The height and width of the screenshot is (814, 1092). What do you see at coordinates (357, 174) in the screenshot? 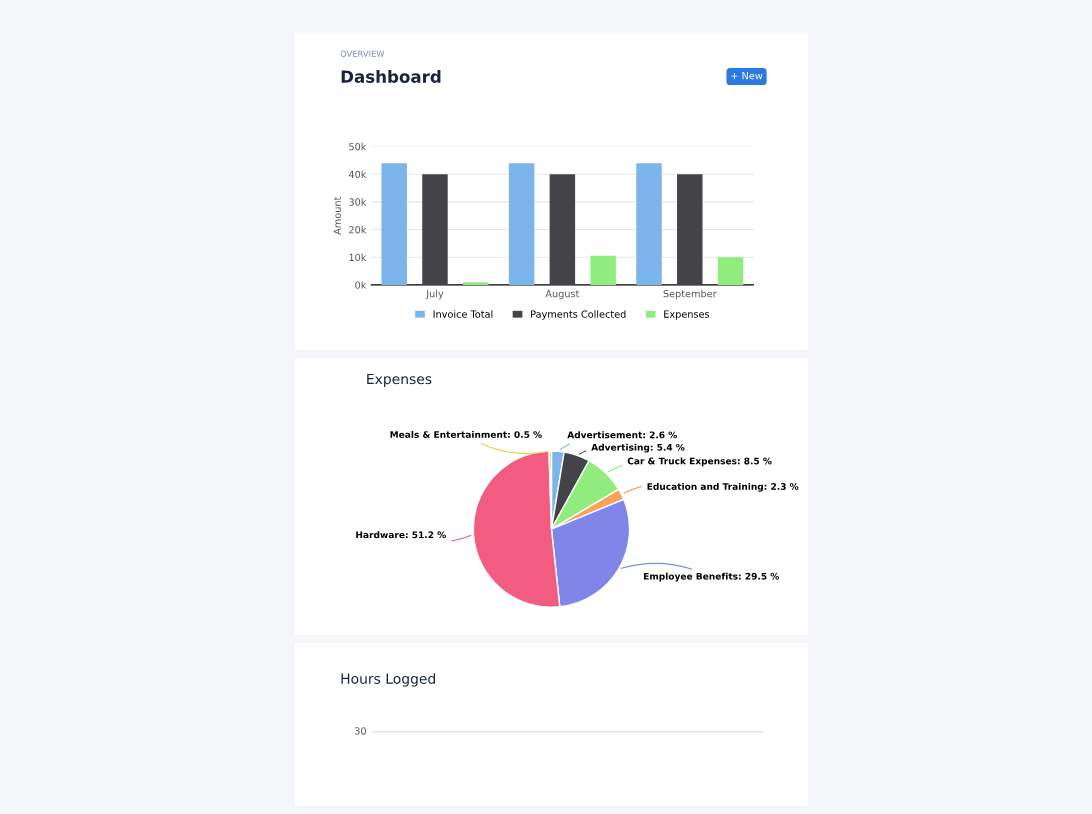
I see `y-tick-label: 40k` at bounding box center [357, 174].